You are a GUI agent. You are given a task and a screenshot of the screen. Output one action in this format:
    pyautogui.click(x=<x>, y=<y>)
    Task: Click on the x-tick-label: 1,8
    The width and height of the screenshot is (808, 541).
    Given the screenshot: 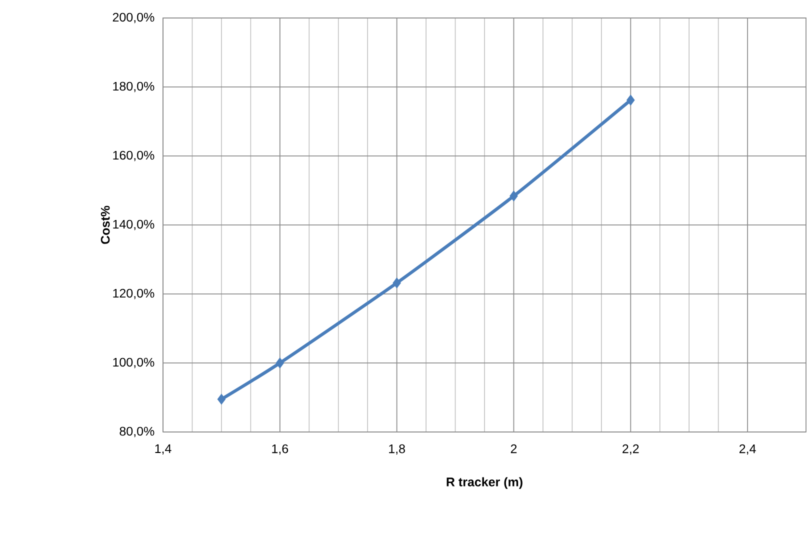 What is the action you would take?
    pyautogui.click(x=397, y=449)
    